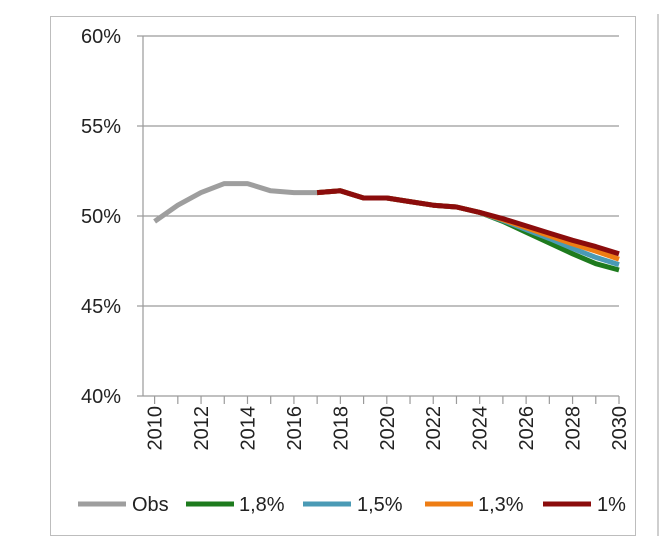 This screenshot has width=661, height=560. I want to click on x-tick-label: 2020, so click(388, 428).